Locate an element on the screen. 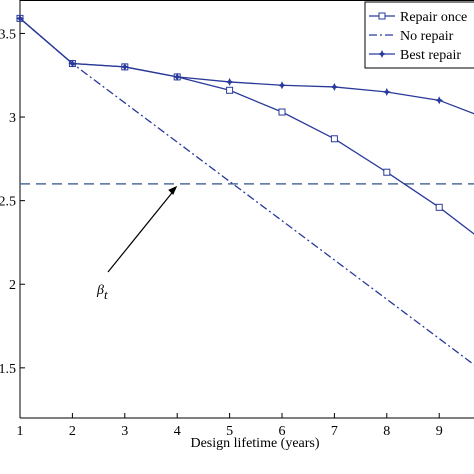 The height and width of the screenshot is (474, 474). arrow-head is located at coordinates (173, 190).